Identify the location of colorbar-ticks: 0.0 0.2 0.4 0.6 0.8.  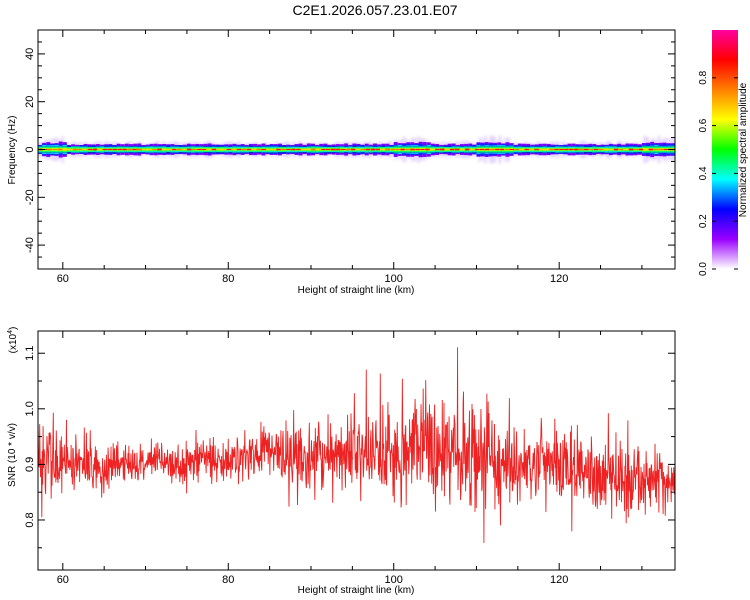
(718, 173).